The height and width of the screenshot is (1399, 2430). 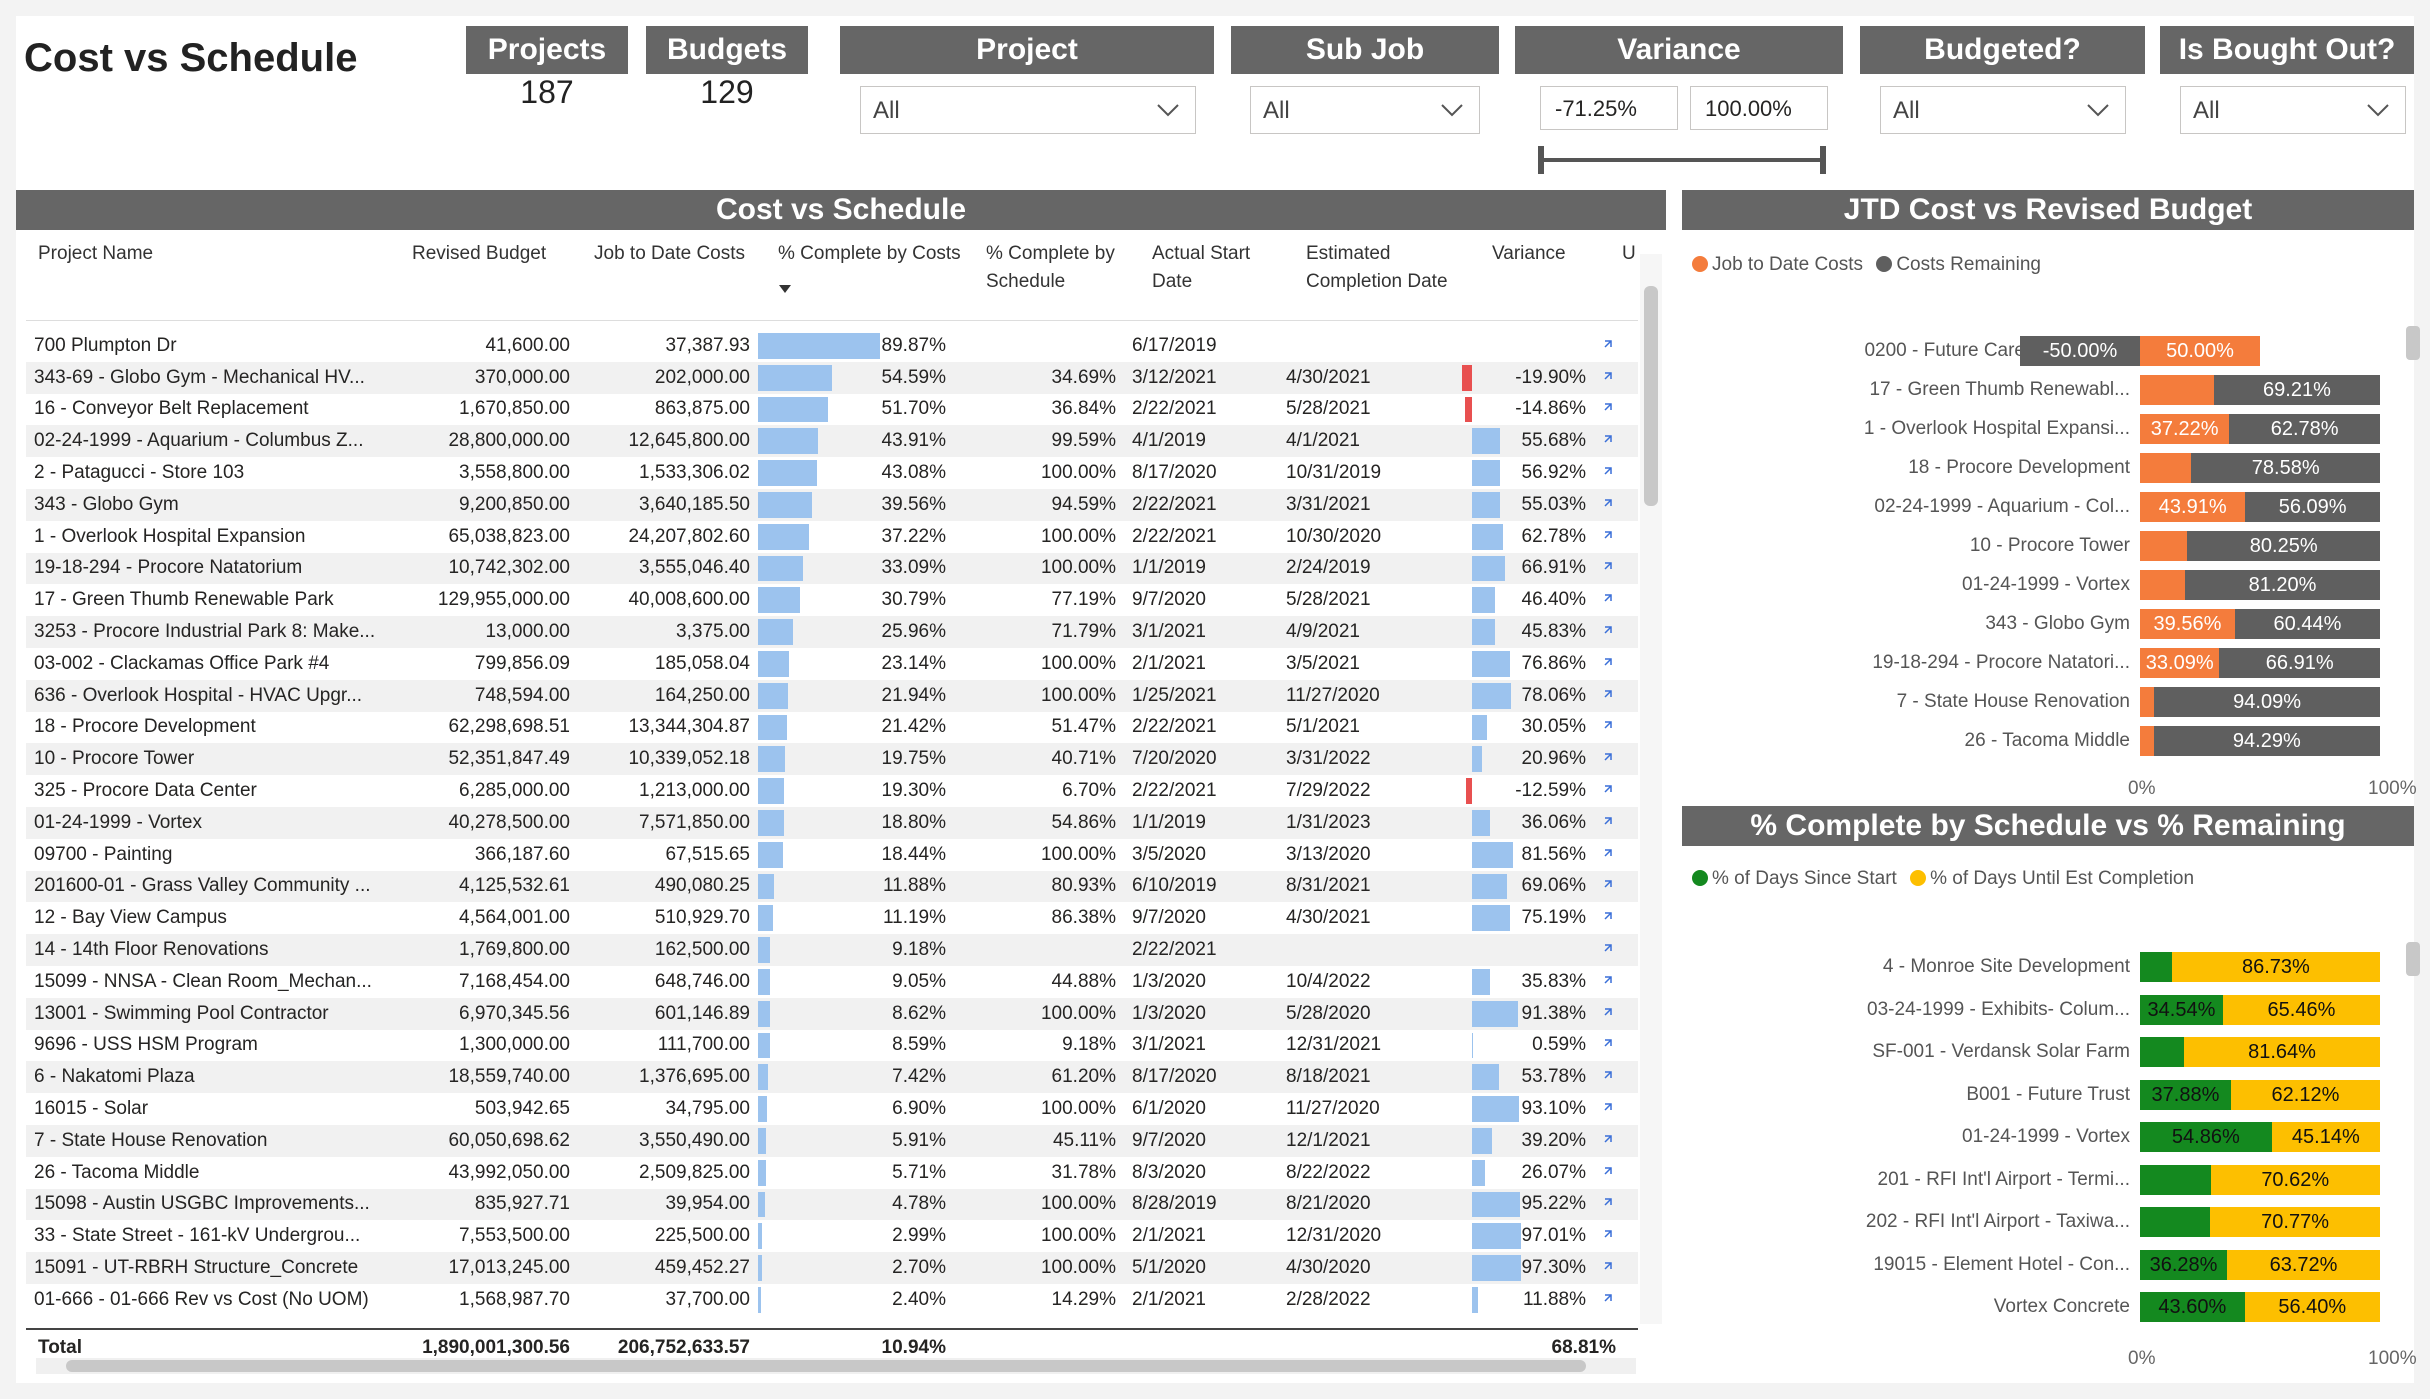 I want to click on legend-jtd: Job to Date Costs, so click(x=1777, y=264).